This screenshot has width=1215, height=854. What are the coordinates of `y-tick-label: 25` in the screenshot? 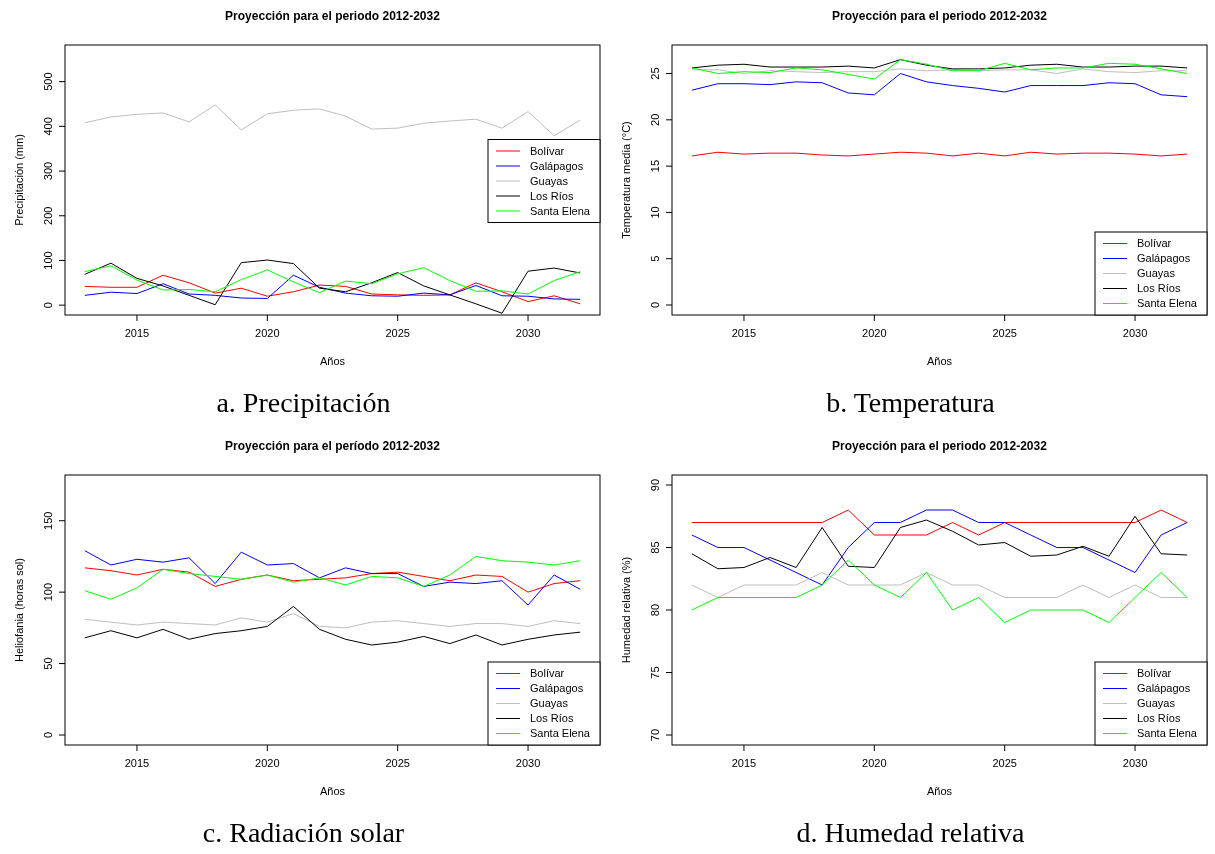 It's located at (655, 73).